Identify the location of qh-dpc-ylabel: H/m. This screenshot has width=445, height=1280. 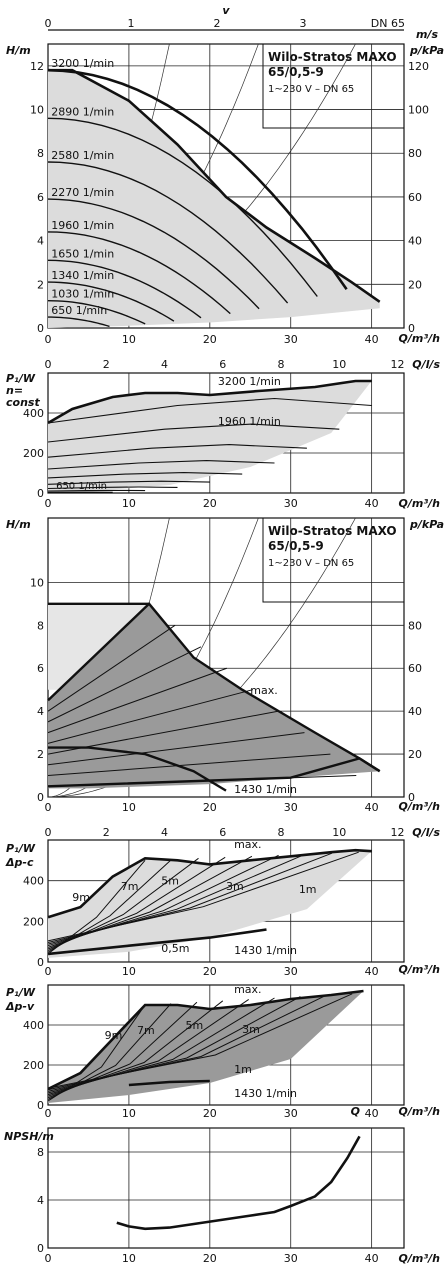
(18, 524).